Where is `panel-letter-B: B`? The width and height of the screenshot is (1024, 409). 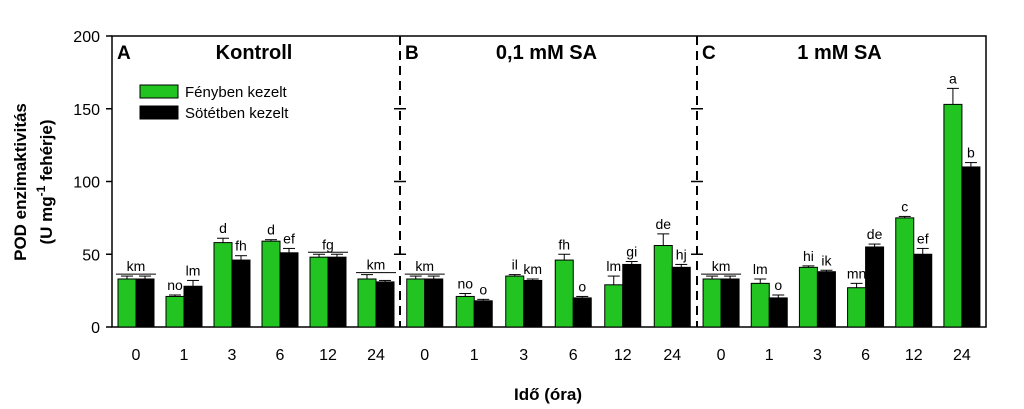
panel-letter-B: B is located at coordinates (412, 53).